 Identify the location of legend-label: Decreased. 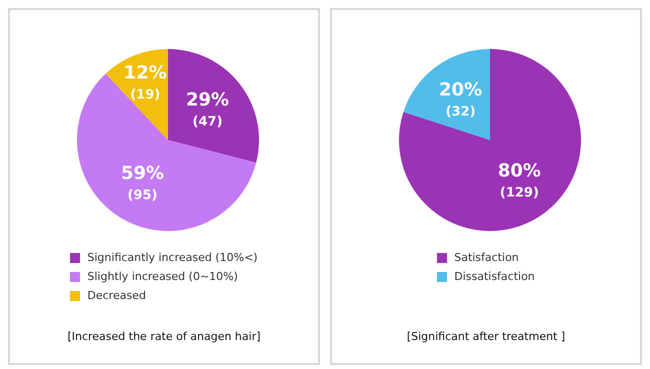
(116, 295).